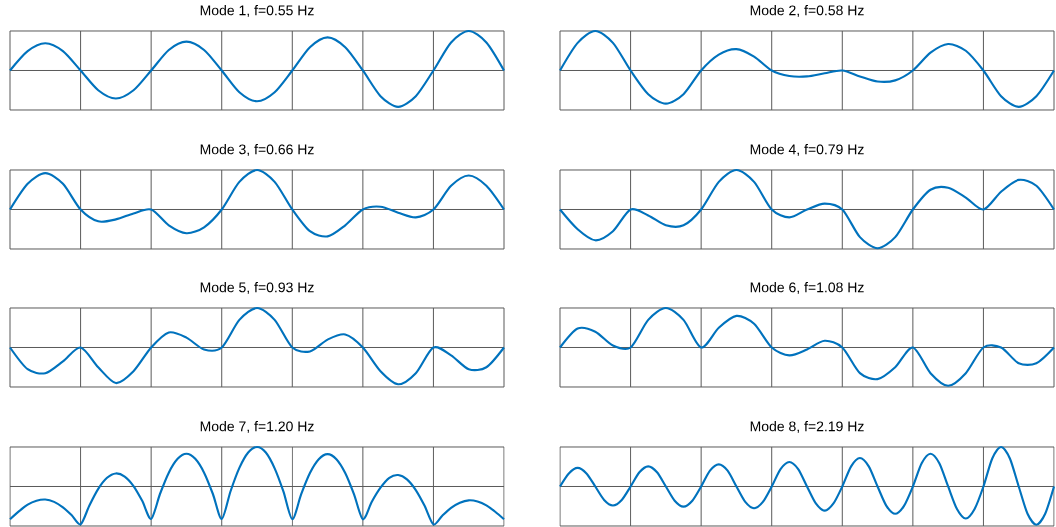 The height and width of the screenshot is (527, 1056). What do you see at coordinates (257, 427) in the screenshot?
I see `chart-title: Mode 7, f=1.20 Hz` at bounding box center [257, 427].